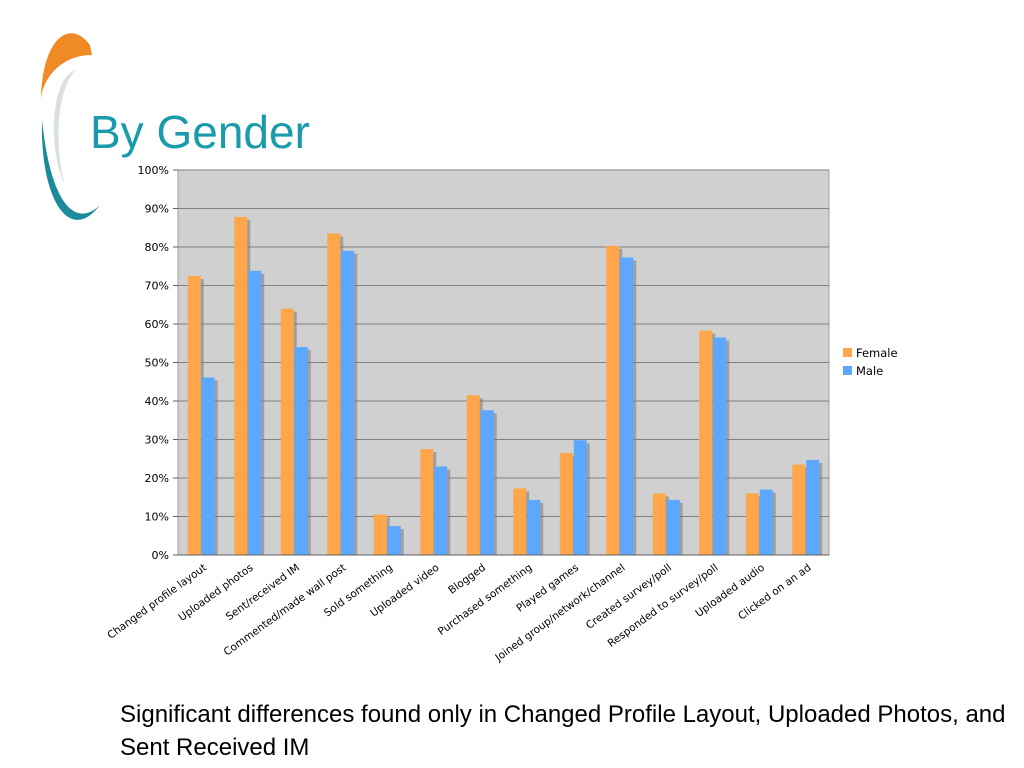  I want to click on legend-label-female: Female, so click(877, 353).